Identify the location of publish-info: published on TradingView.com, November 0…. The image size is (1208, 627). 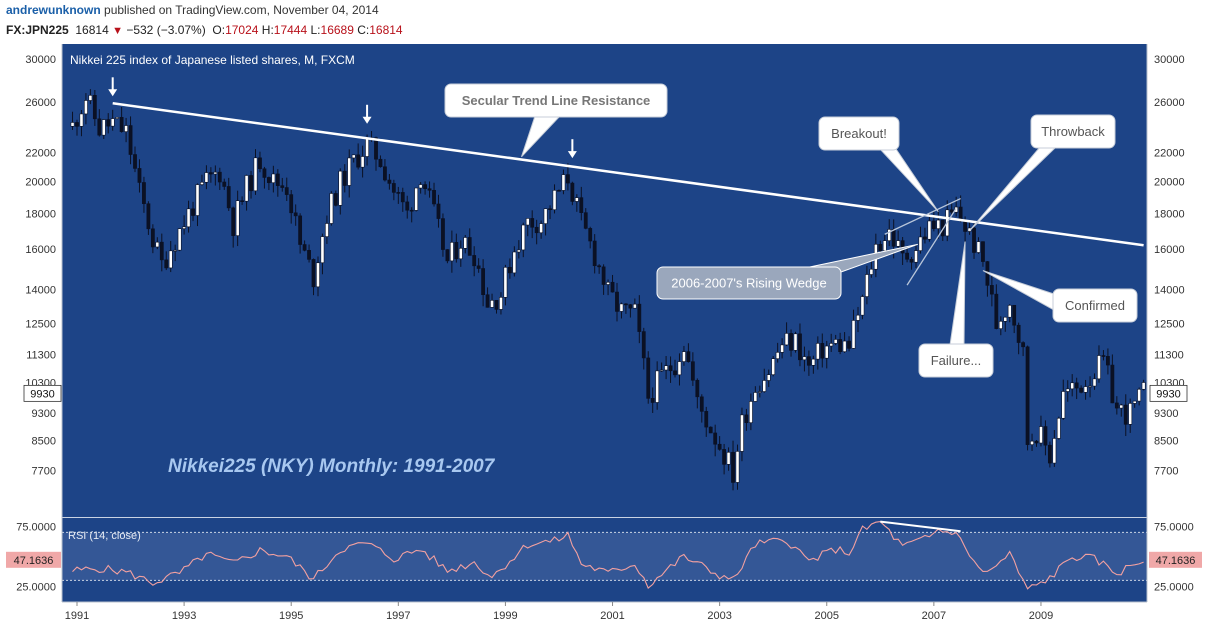
(241, 10).